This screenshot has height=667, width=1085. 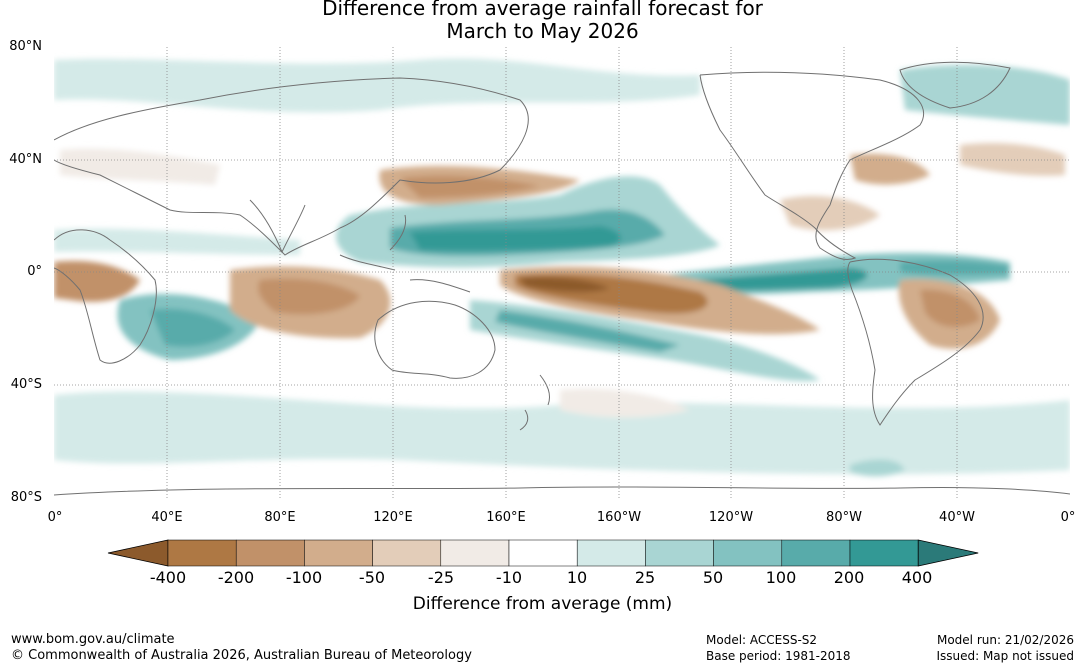 I want to click on lon-label-160w: 160°W, so click(x=619, y=517).